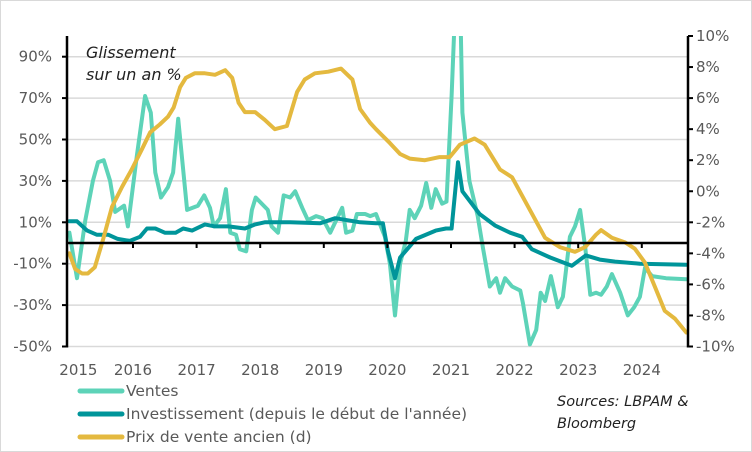  What do you see at coordinates (715, 347) in the screenshot?
I see `right-axis-tick-label: -10%` at bounding box center [715, 347].